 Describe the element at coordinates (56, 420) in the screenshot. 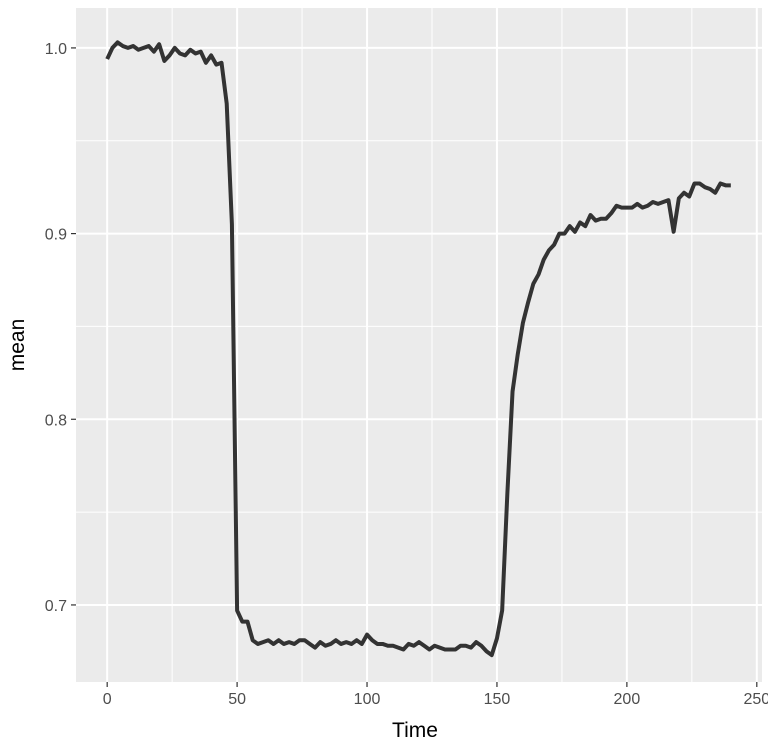

I see `y-tick-label: 0.8` at that location.